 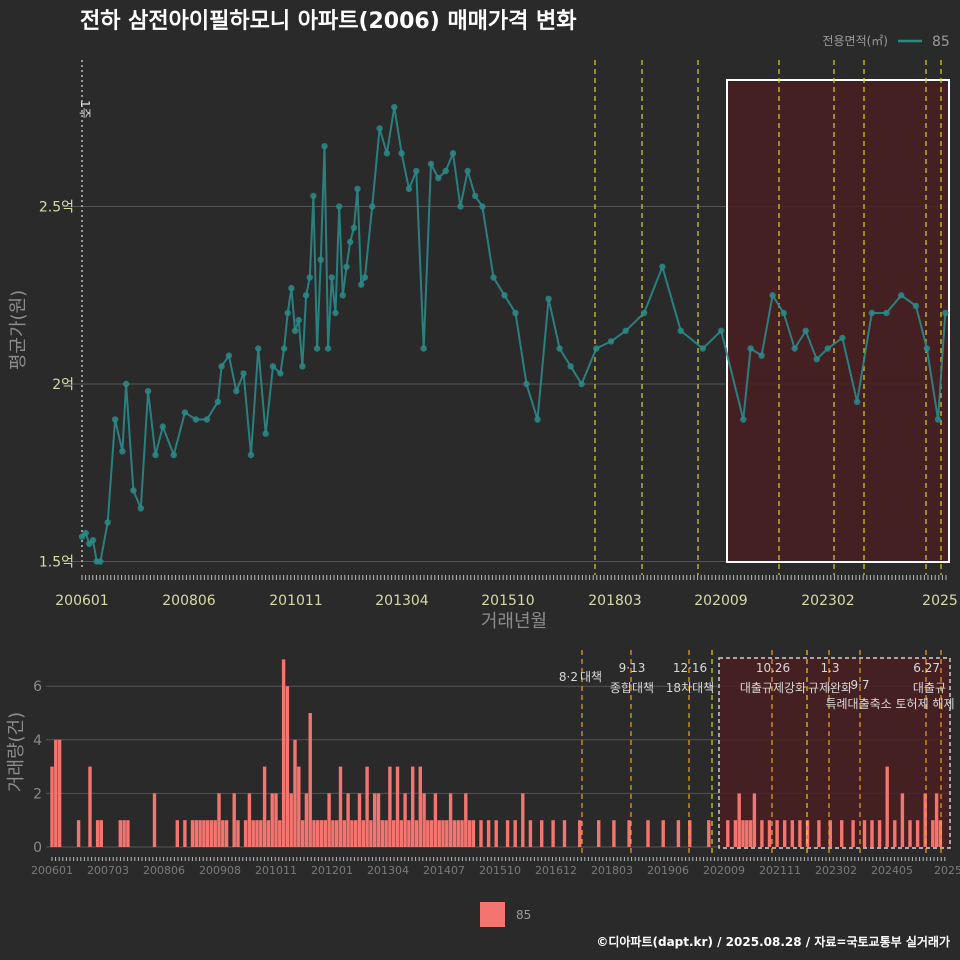 What do you see at coordinates (929, 688) in the screenshot?
I see `annotation-text: 대출규` at bounding box center [929, 688].